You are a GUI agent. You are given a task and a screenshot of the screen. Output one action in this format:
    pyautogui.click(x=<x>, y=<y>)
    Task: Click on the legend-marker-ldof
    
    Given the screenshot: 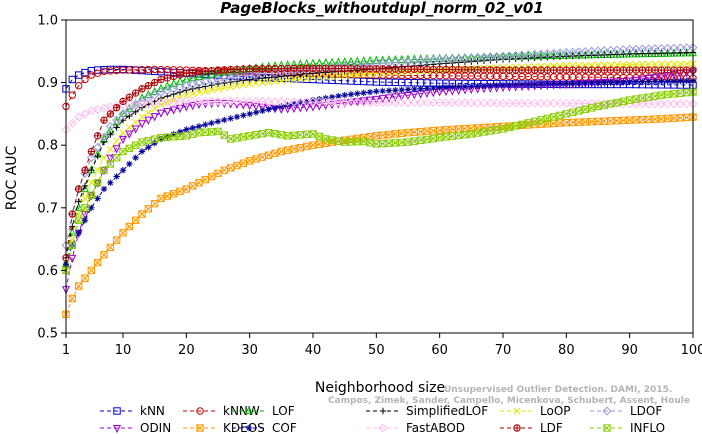 What is the action you would take?
    pyautogui.click(x=607, y=411)
    